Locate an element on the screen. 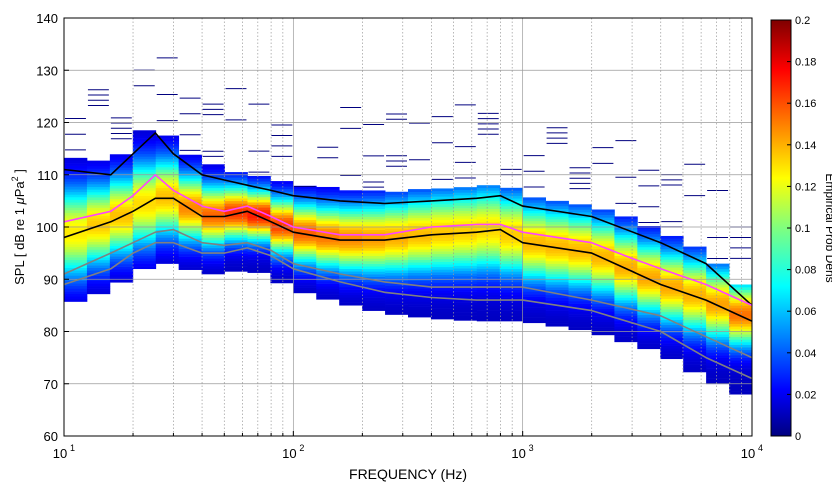 The height and width of the screenshot is (483, 832). y-axis-label: SPL [ dB re 1 μPa2 ] is located at coordinates (18, 227).